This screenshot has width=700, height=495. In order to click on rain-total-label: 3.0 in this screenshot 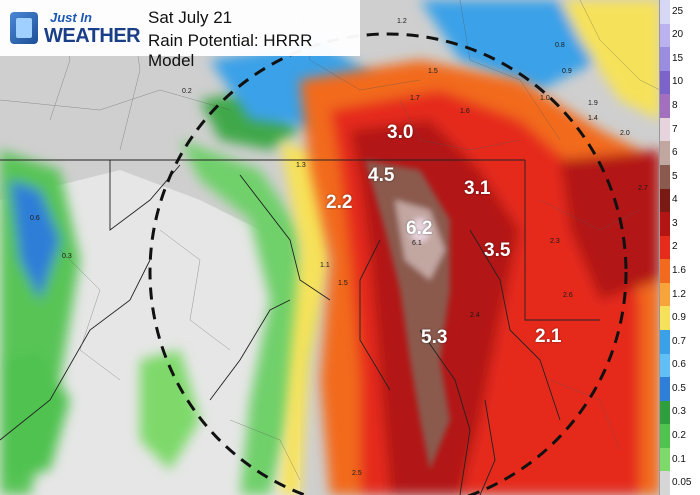, I will do `click(400, 132)`.